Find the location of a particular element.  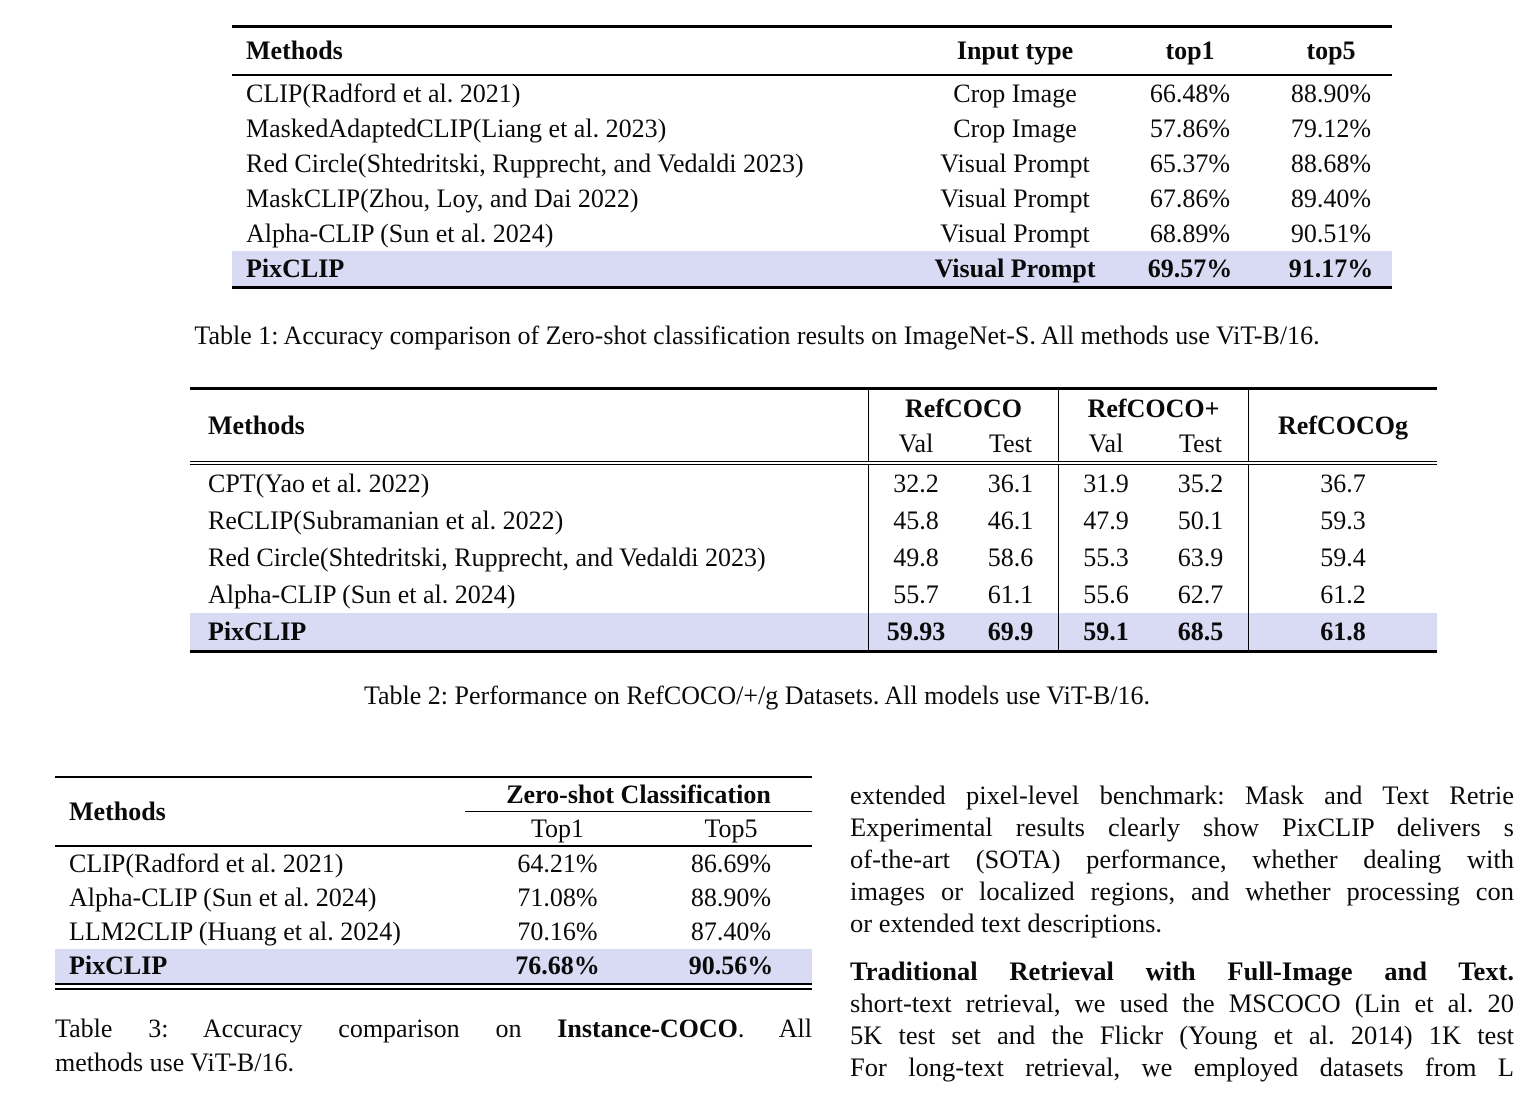

table3-caption-suffix: . All is located at coordinates (774, 1028).